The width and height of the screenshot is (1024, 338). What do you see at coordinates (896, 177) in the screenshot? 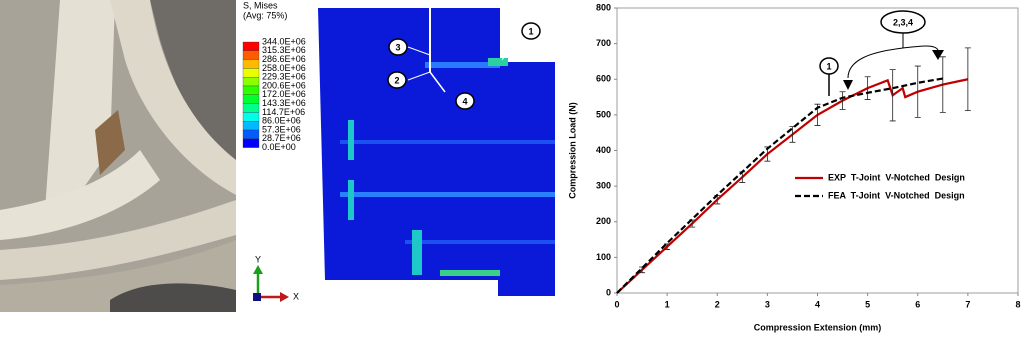
I see `legend-label: EXP T-Joint V-Notched Design` at bounding box center [896, 177].